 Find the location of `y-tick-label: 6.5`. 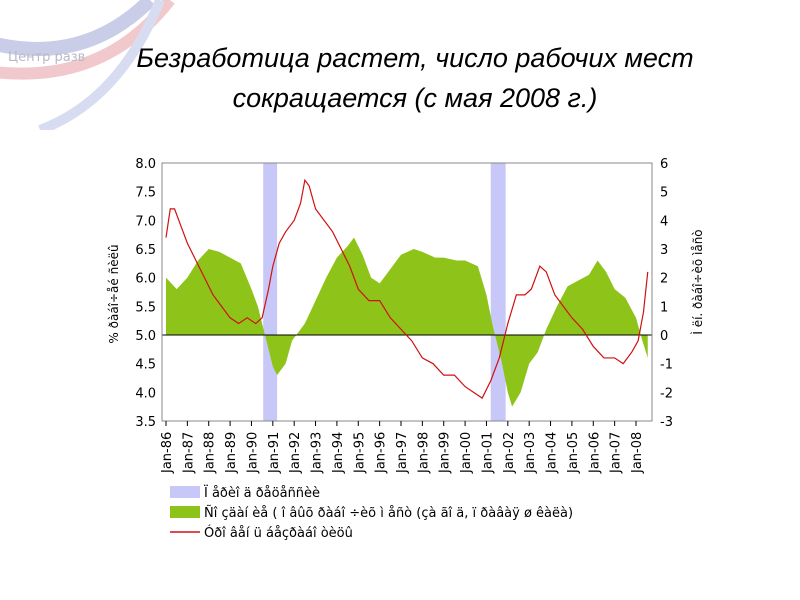

y-tick-label: 6.5 is located at coordinates (145, 250).